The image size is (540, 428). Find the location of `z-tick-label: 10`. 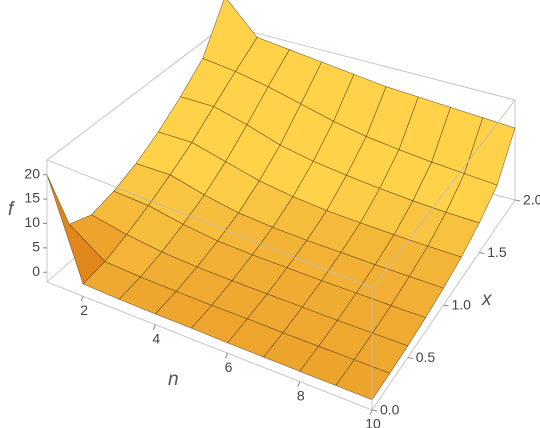

z-tick-label: 10 is located at coordinates (32, 222).